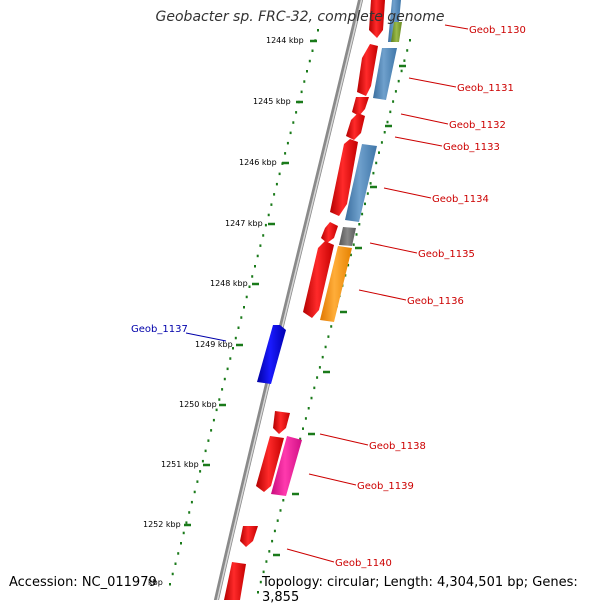  Describe the element at coordinates (485, 88) in the screenshot. I see `gene-label-geob-1131: Geob_1131` at that location.